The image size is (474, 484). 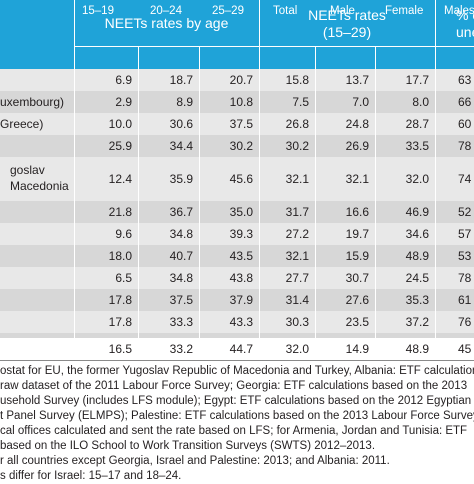 I want to click on cell-female: 8.0, so click(x=420, y=102).